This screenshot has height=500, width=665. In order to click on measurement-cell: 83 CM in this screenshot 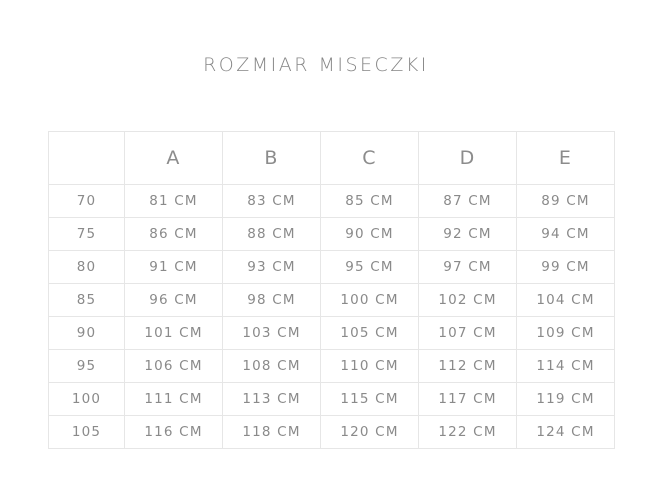, I will do `click(271, 201)`.